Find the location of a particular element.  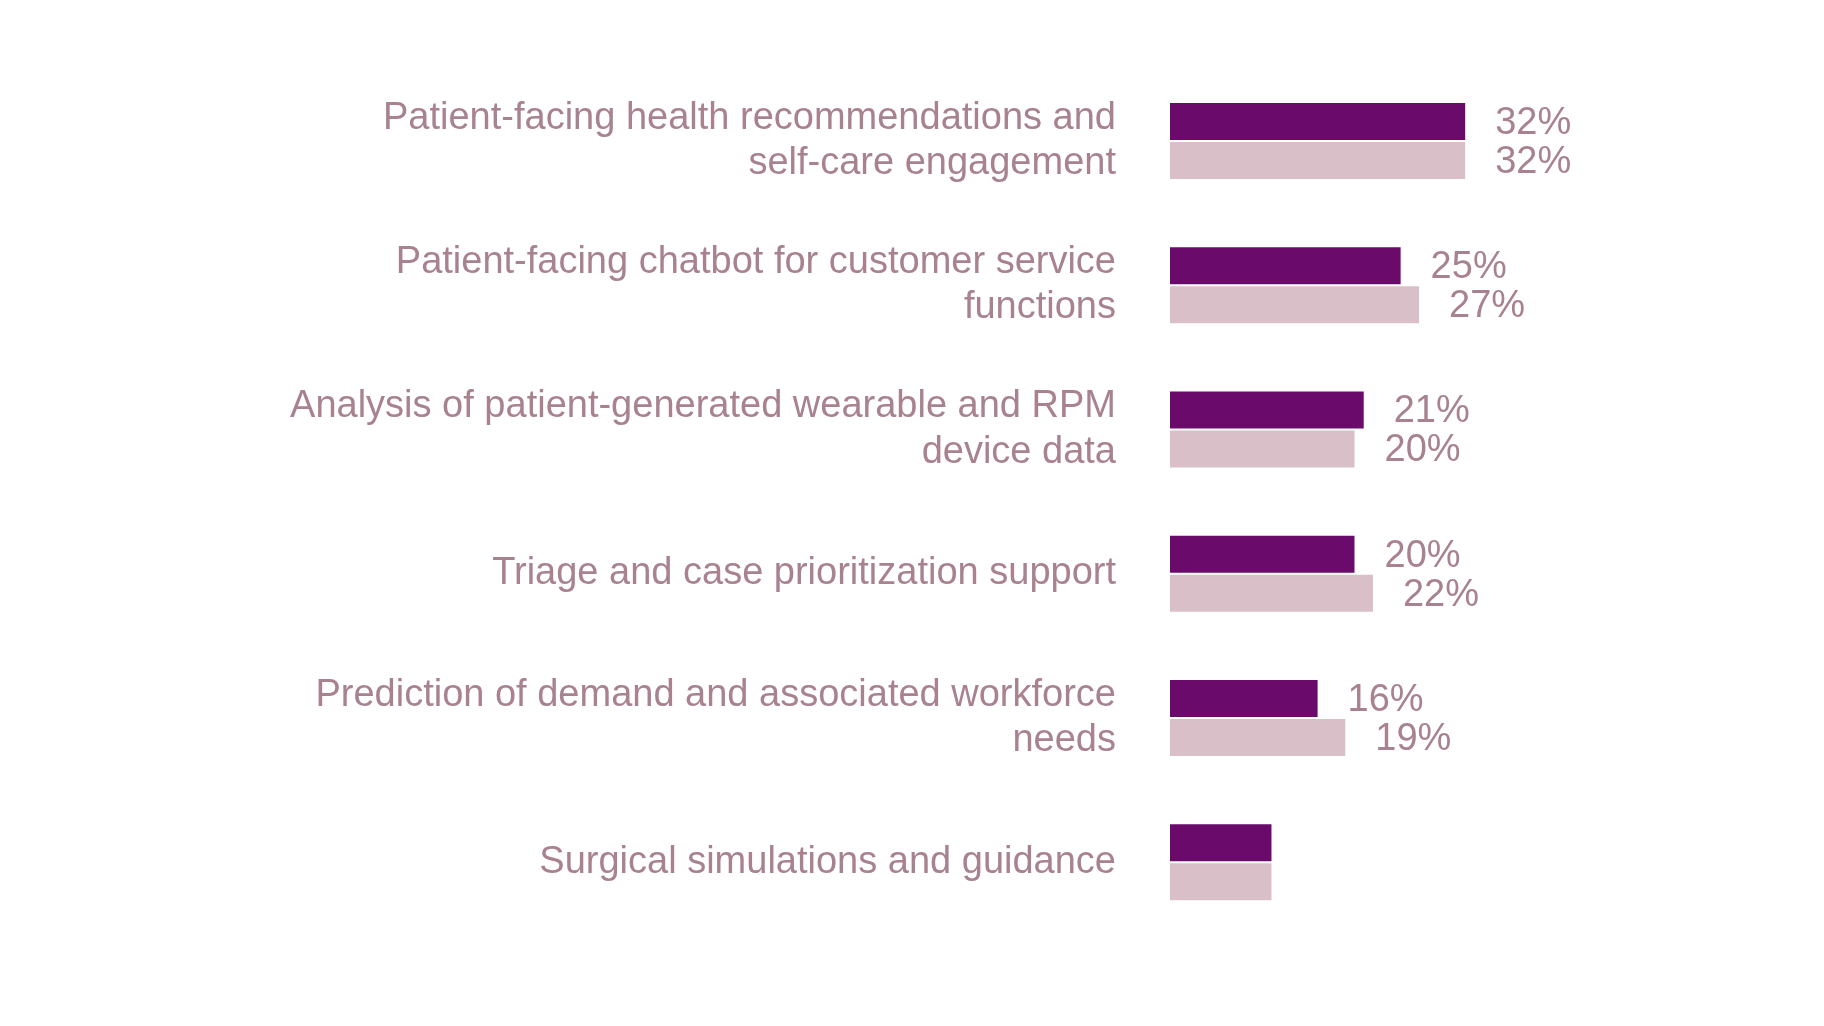

y-tick-label: Surgical simulations and guidance is located at coordinates (827, 859).